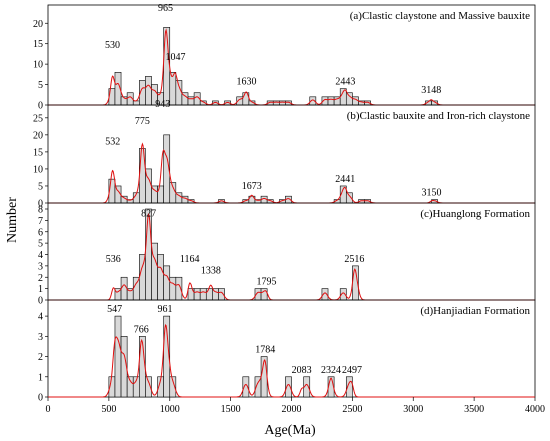  I want to click on x-axis: 0 500 1000 1500 2000 2500 3000 3500 4000, so click(295, 406).